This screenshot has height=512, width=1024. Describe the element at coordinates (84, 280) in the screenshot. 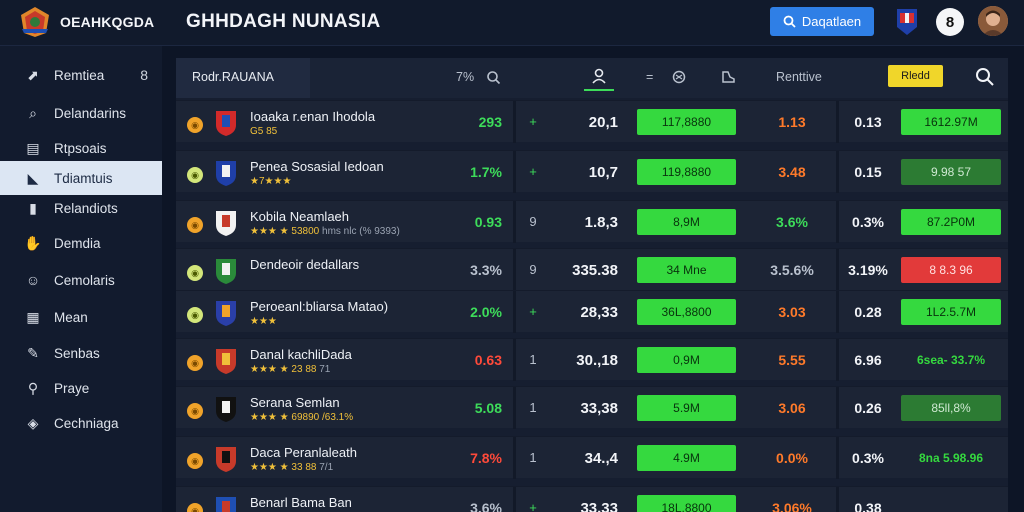

I see `sidebar-item-label: Cemolaris` at that location.